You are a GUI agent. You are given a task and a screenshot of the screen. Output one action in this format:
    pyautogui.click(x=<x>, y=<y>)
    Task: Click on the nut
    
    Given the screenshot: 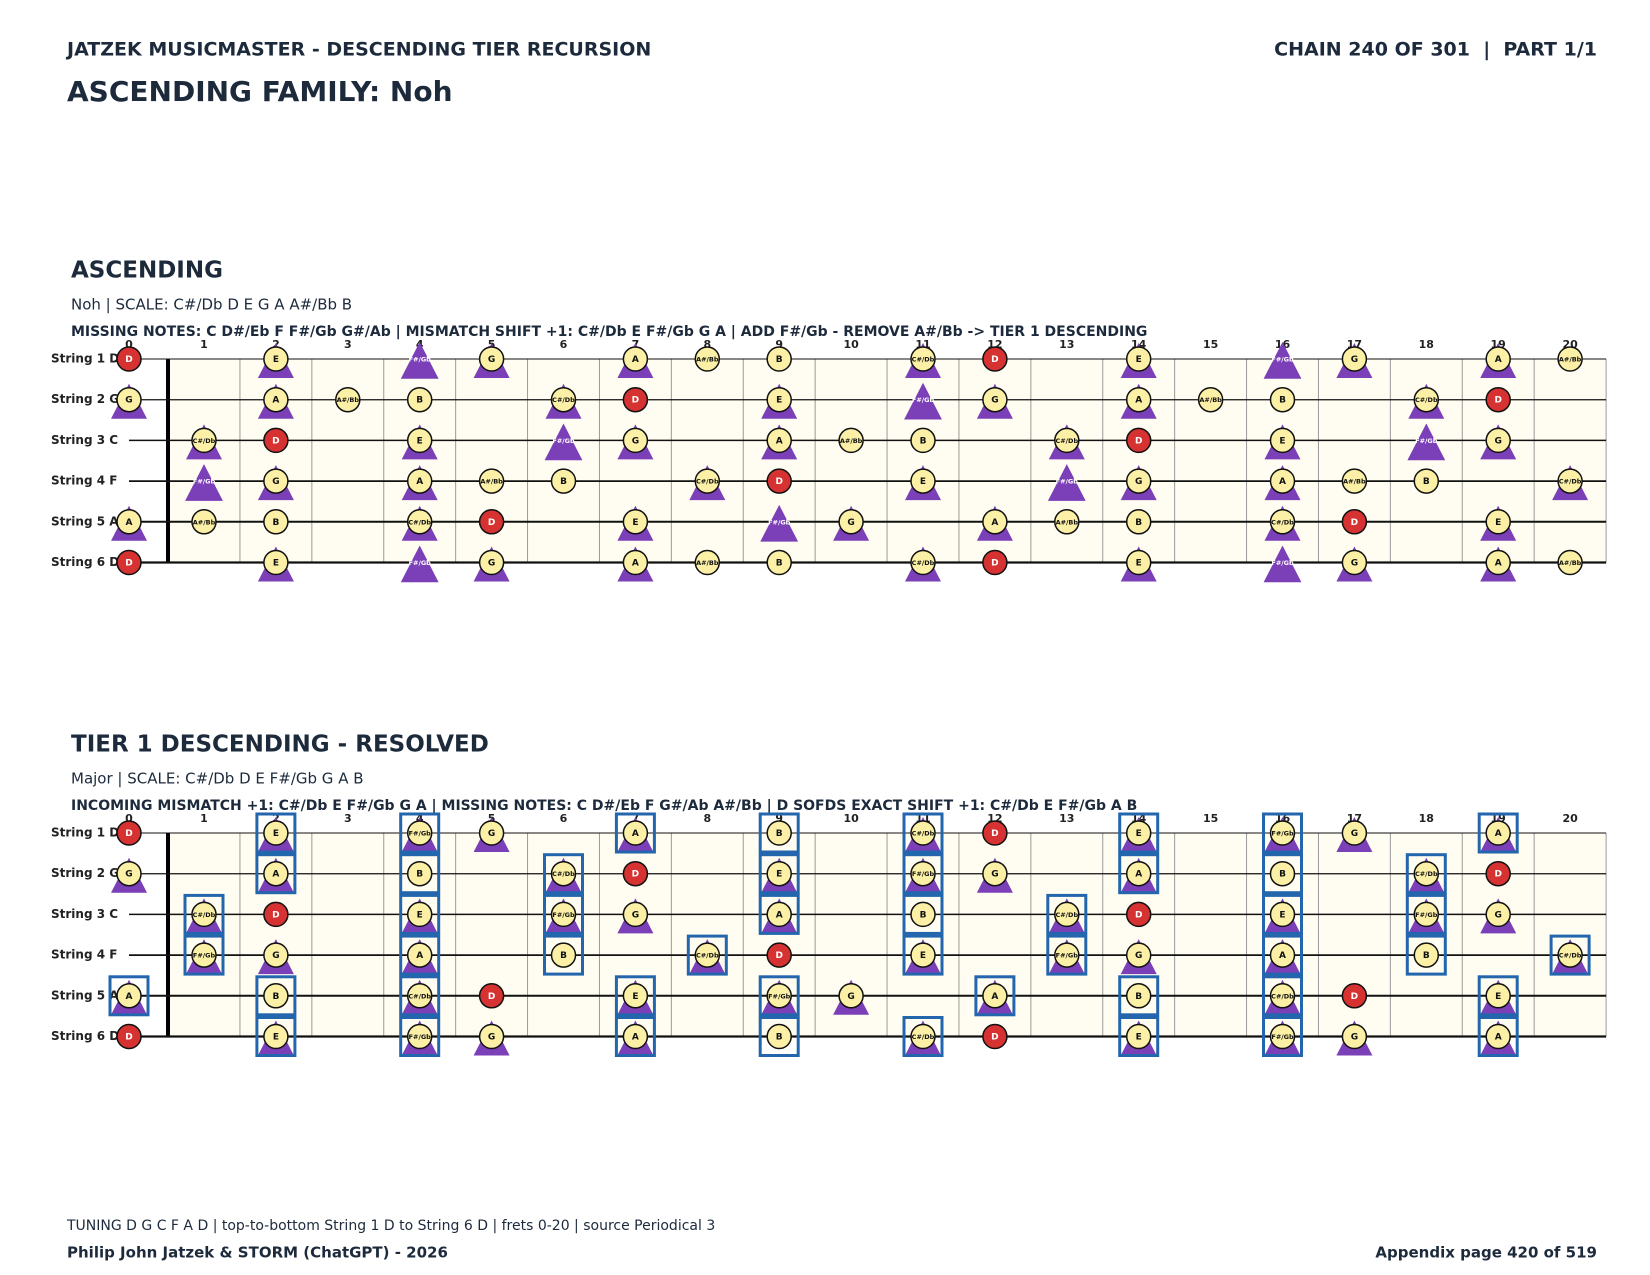 What is the action you would take?
    pyautogui.click(x=168, y=461)
    